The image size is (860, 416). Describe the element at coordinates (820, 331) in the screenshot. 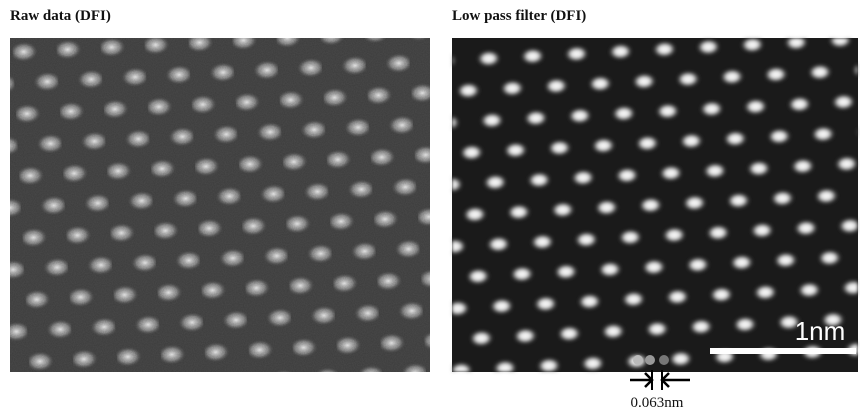

I see `scale-label: 1nm` at that location.